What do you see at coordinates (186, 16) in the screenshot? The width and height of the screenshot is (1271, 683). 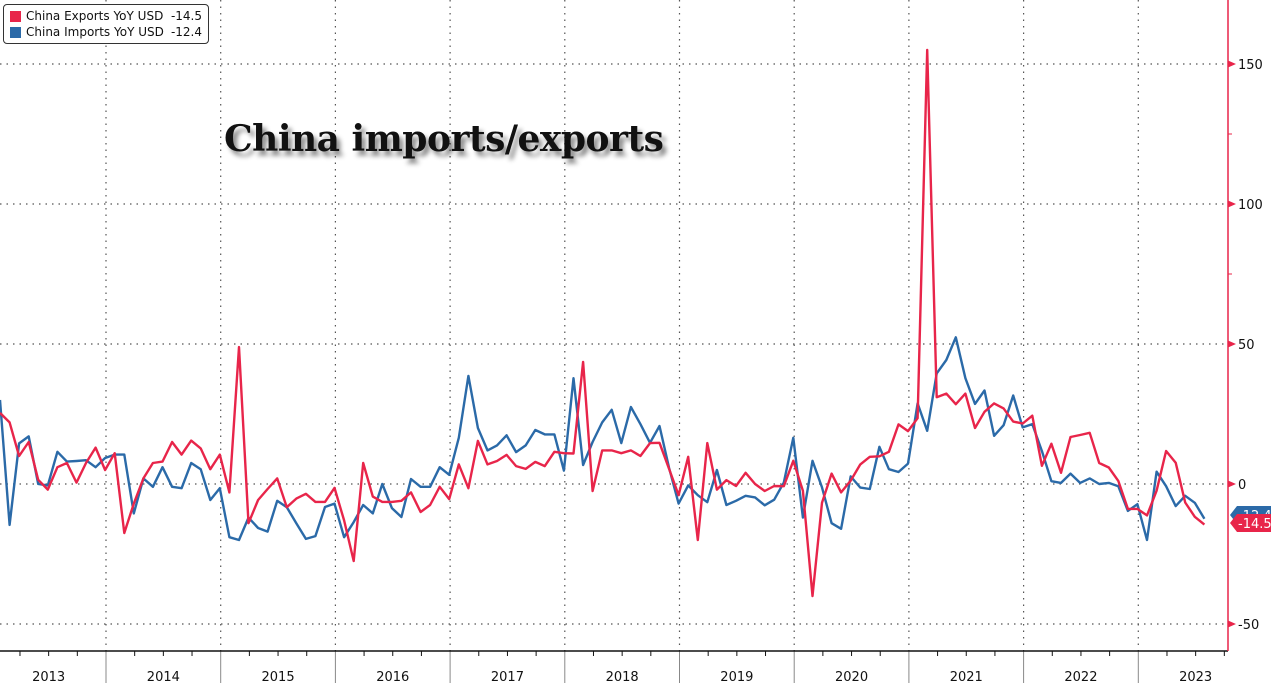 I see `legend-last-value: -14.5` at bounding box center [186, 16].